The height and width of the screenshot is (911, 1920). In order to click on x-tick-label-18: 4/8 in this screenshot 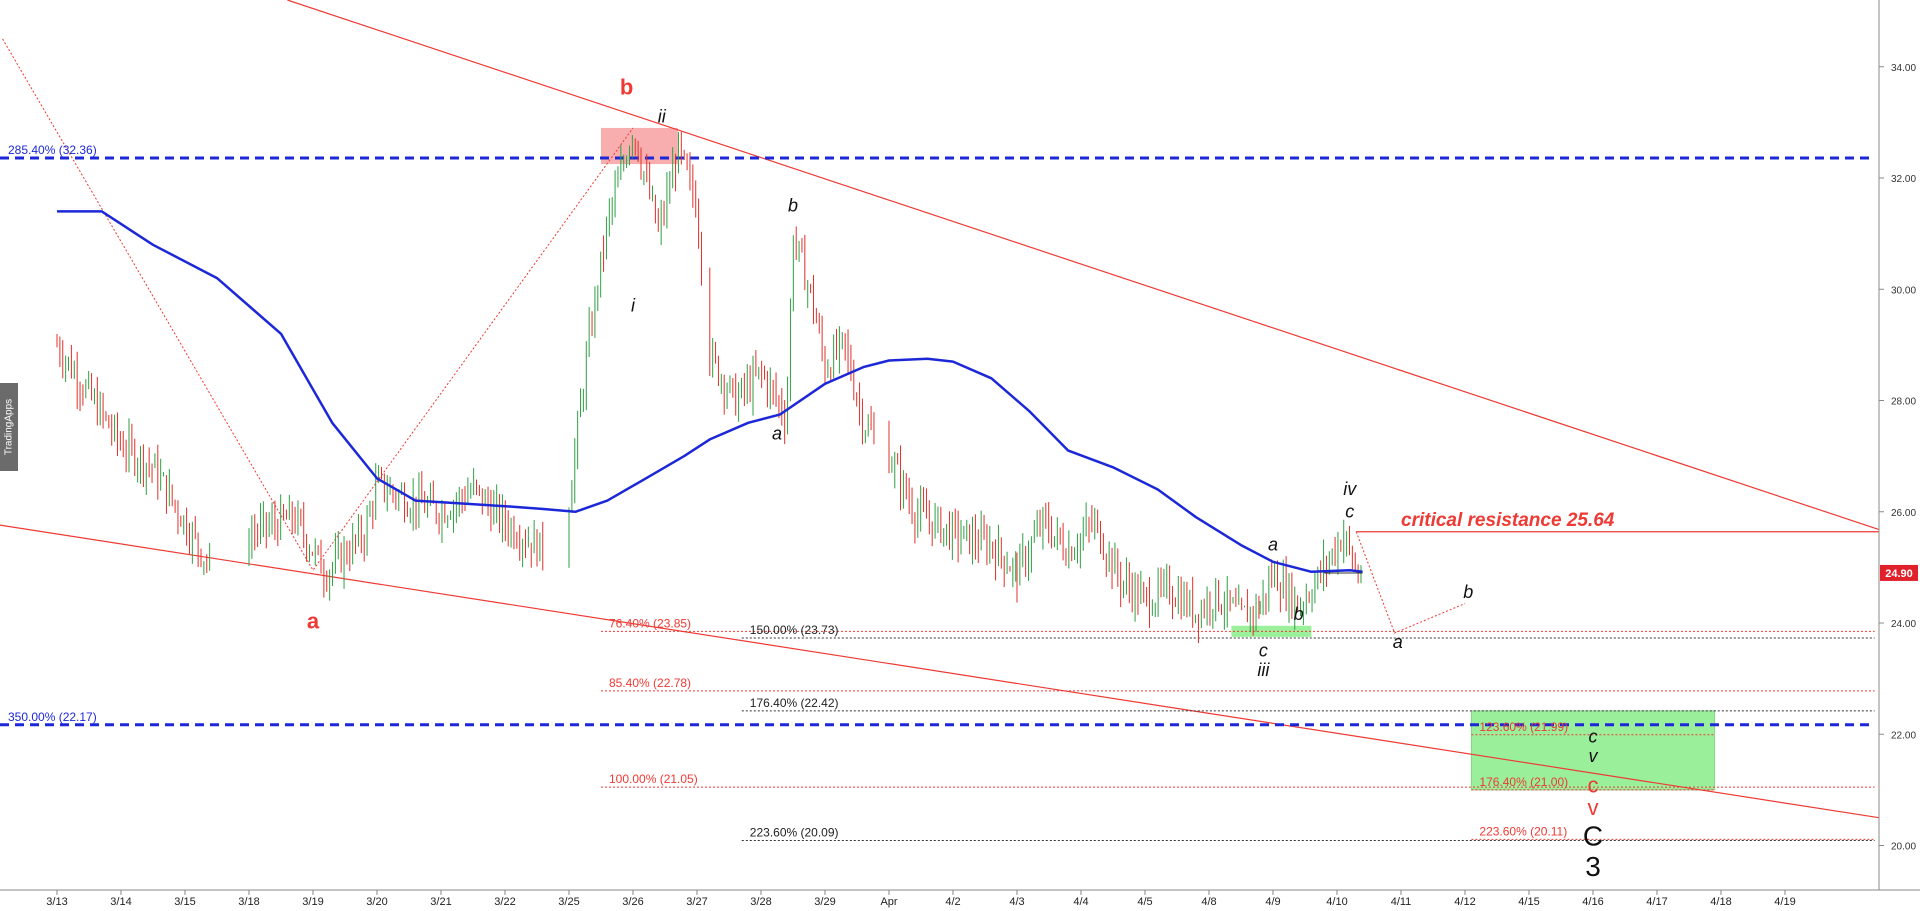, I will do `click(1208, 902)`.